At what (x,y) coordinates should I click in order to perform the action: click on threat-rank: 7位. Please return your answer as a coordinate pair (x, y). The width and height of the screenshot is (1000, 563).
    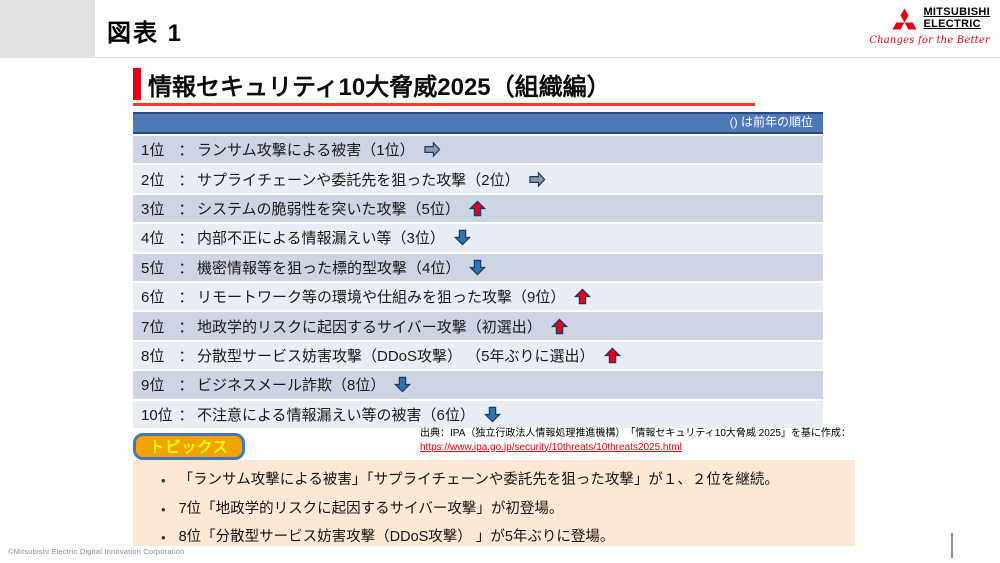
    Looking at the image, I should click on (153, 327).